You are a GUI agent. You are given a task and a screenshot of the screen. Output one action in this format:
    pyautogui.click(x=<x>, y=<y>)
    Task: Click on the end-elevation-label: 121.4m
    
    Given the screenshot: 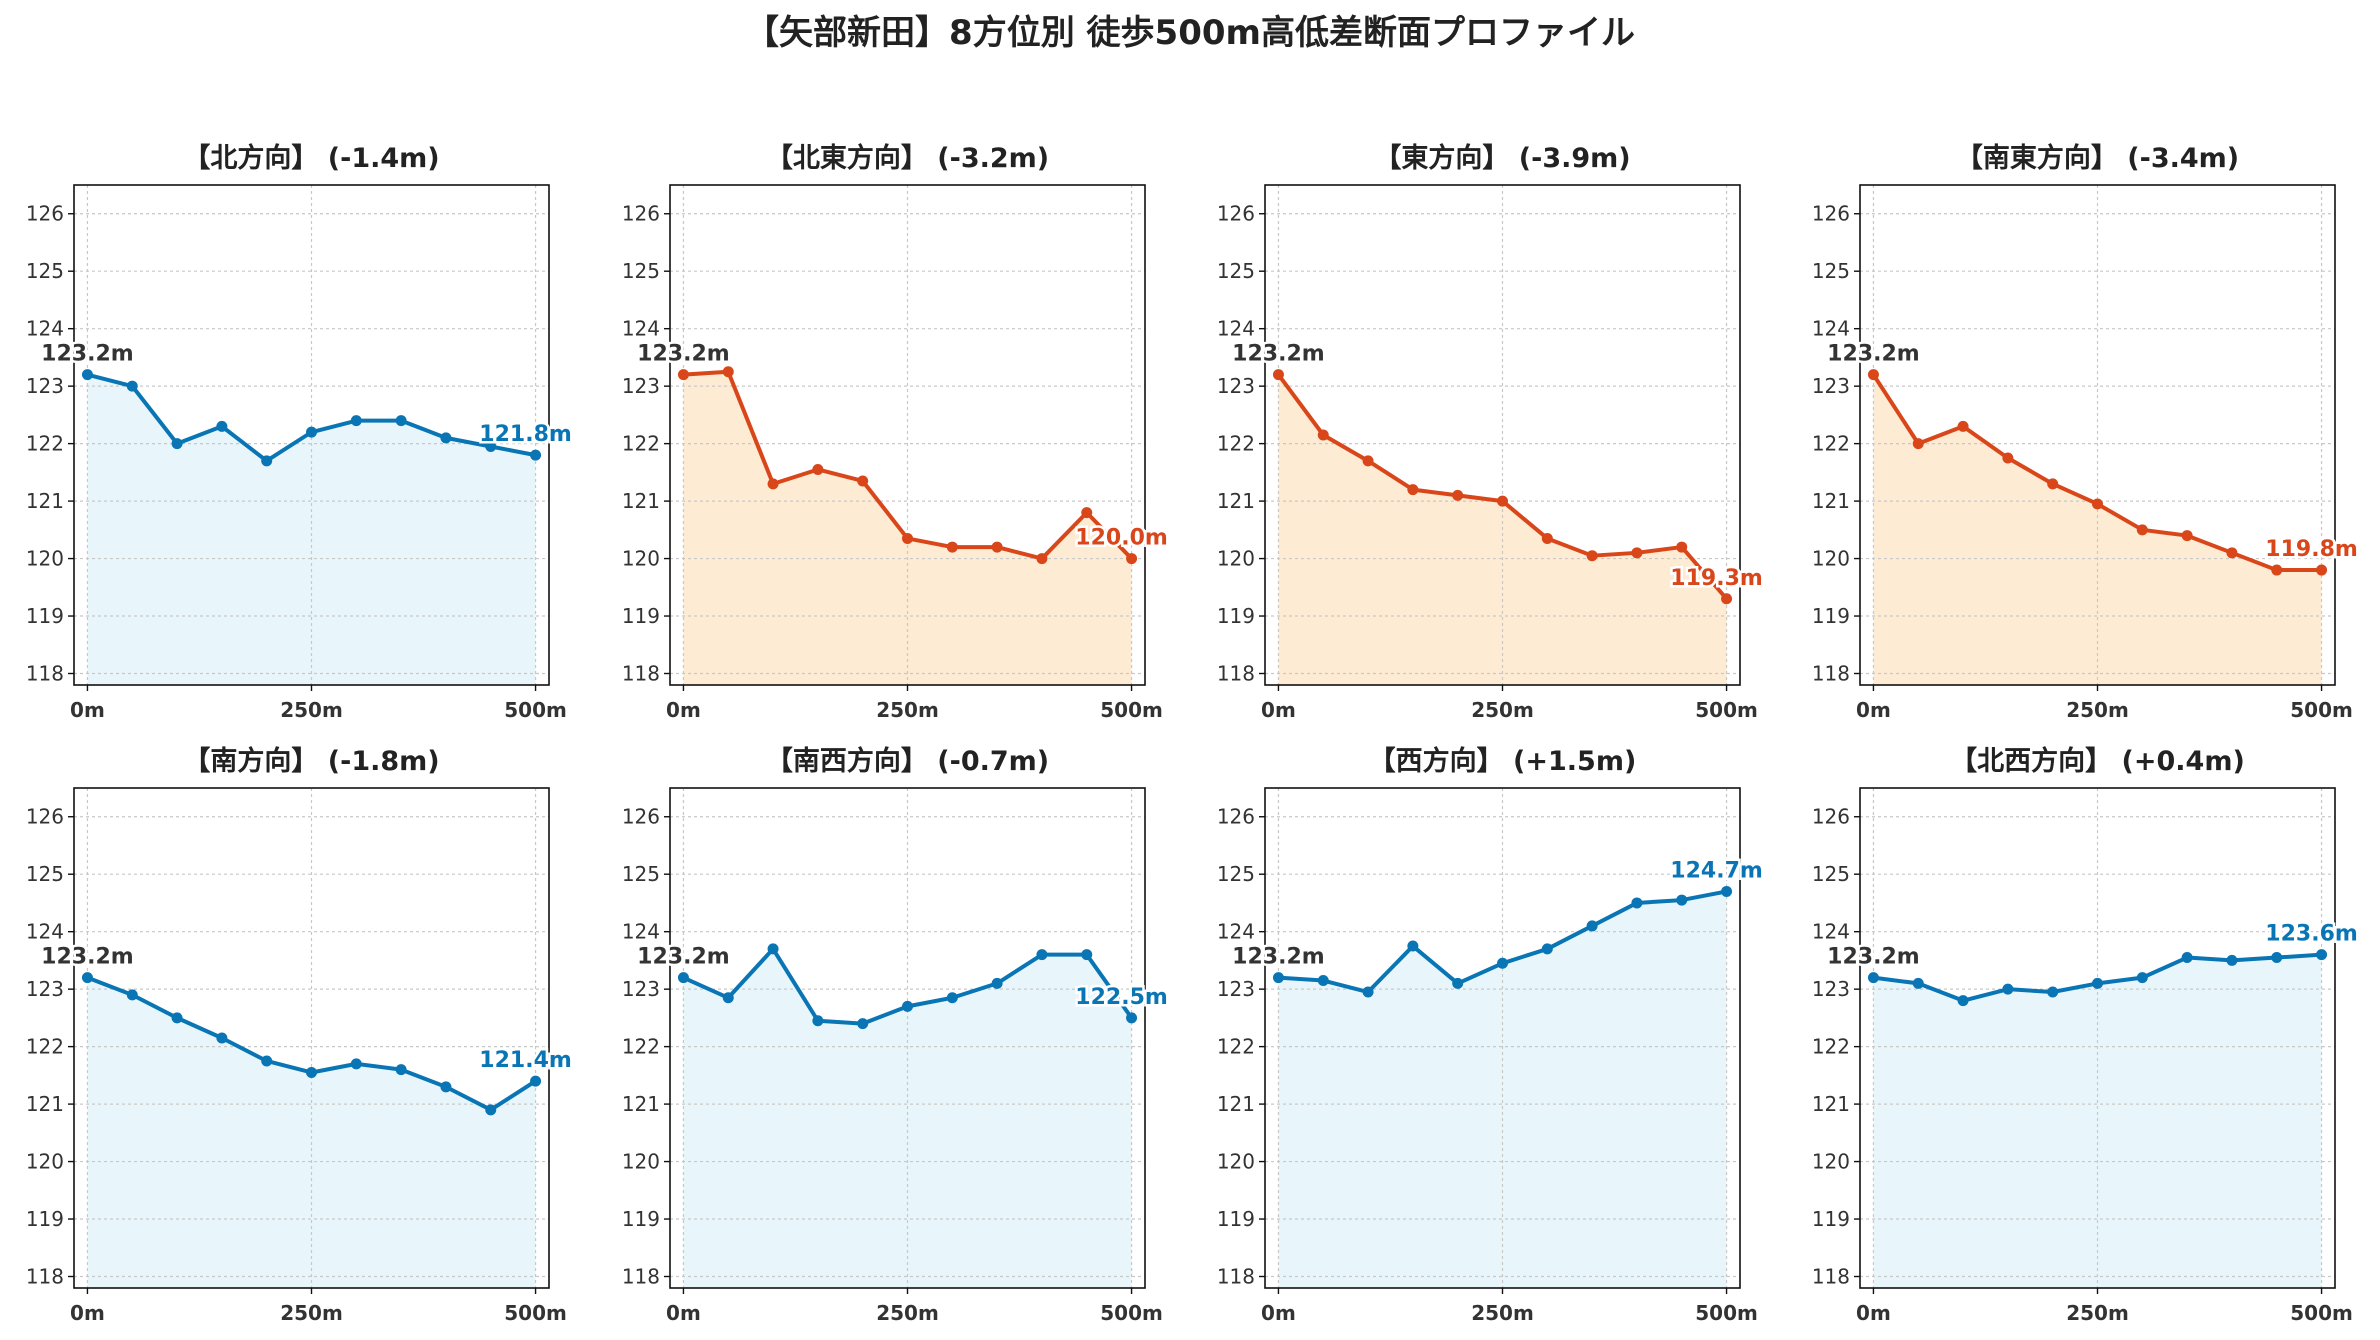 What is the action you would take?
    pyautogui.click(x=525, y=1060)
    